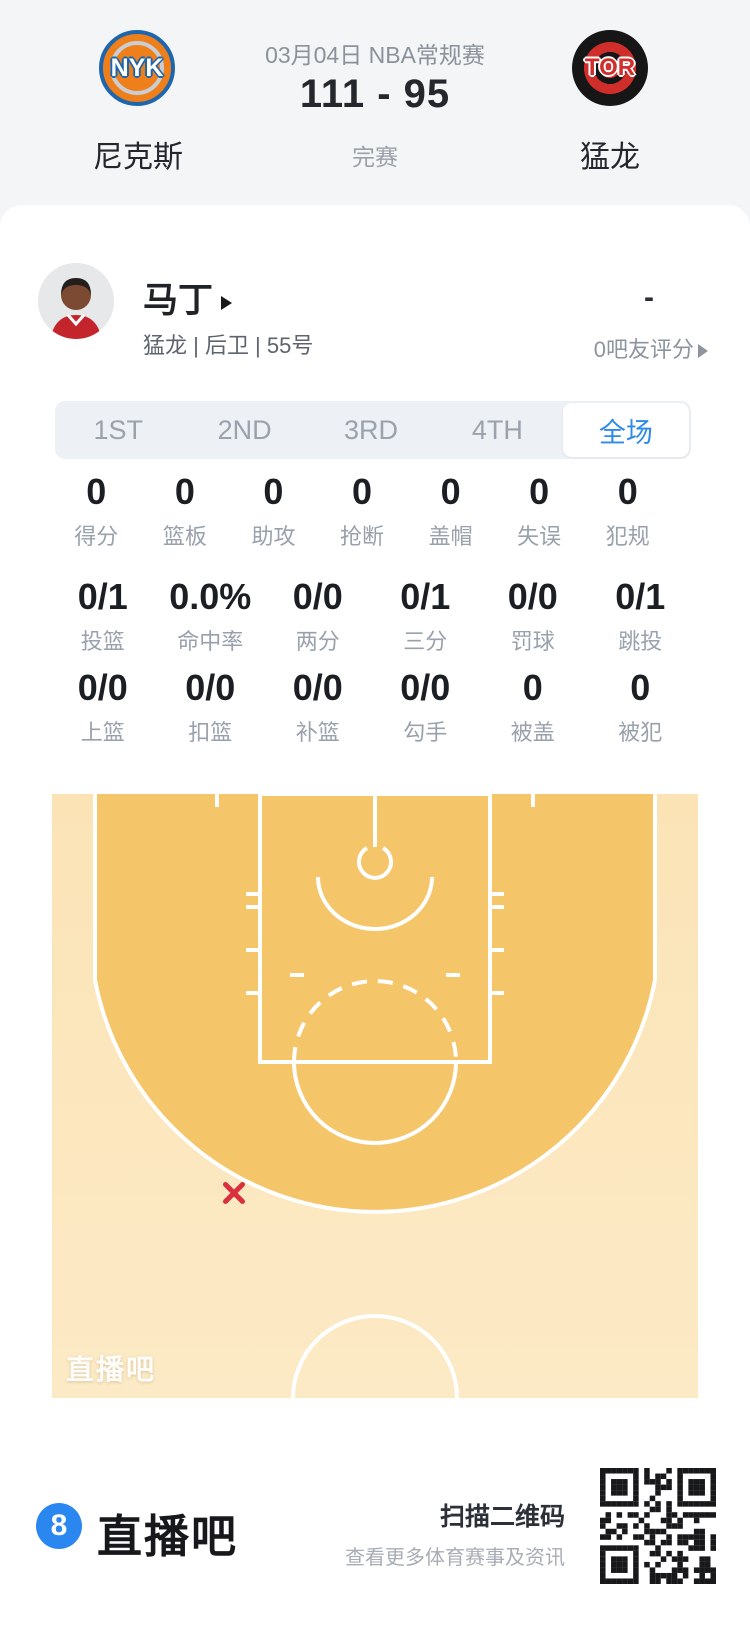  I want to click on fan-rating-link: 0吧友评分, so click(651, 348).